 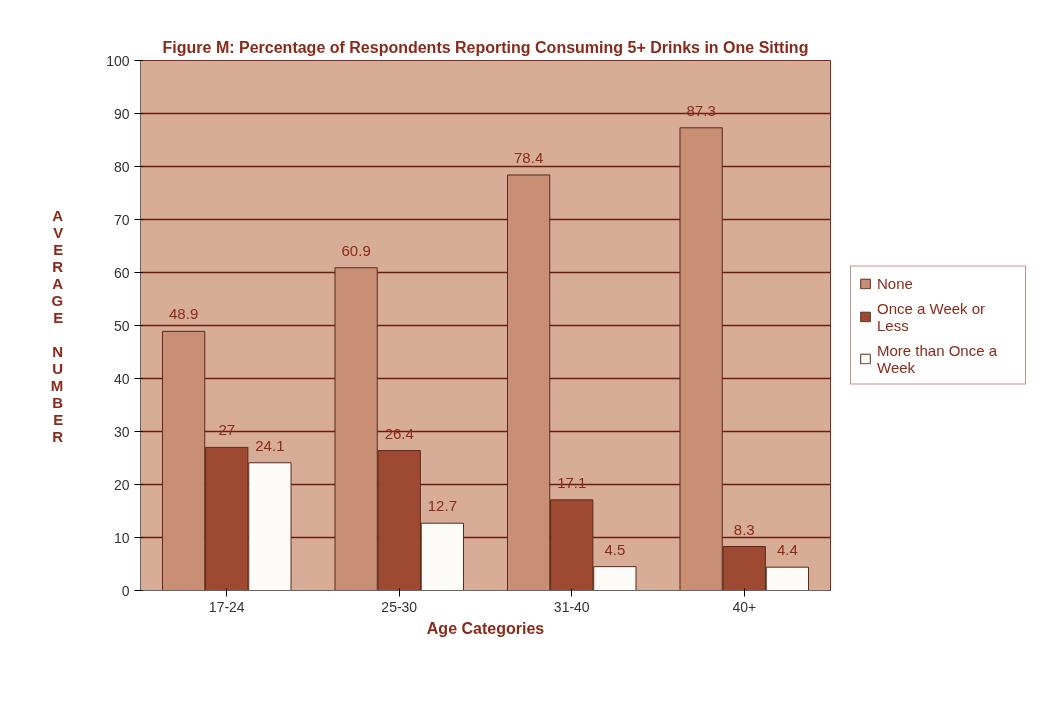 What do you see at coordinates (125, 590) in the screenshot?
I see `y-tick-label: 0` at bounding box center [125, 590].